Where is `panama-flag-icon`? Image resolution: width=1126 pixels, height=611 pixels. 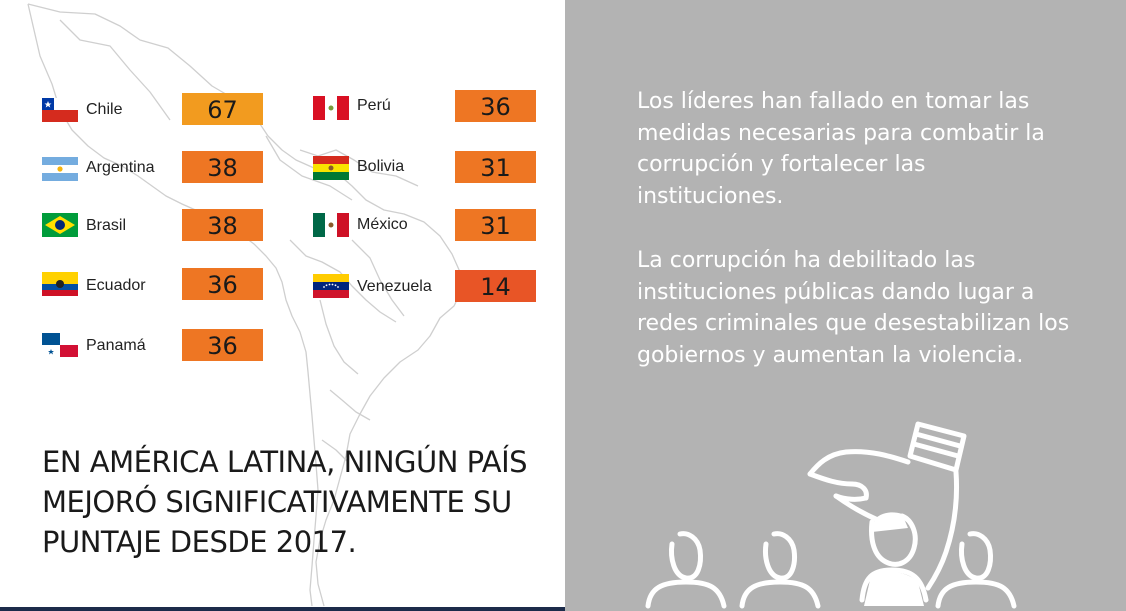
panama-flag-icon is located at coordinates (60, 345).